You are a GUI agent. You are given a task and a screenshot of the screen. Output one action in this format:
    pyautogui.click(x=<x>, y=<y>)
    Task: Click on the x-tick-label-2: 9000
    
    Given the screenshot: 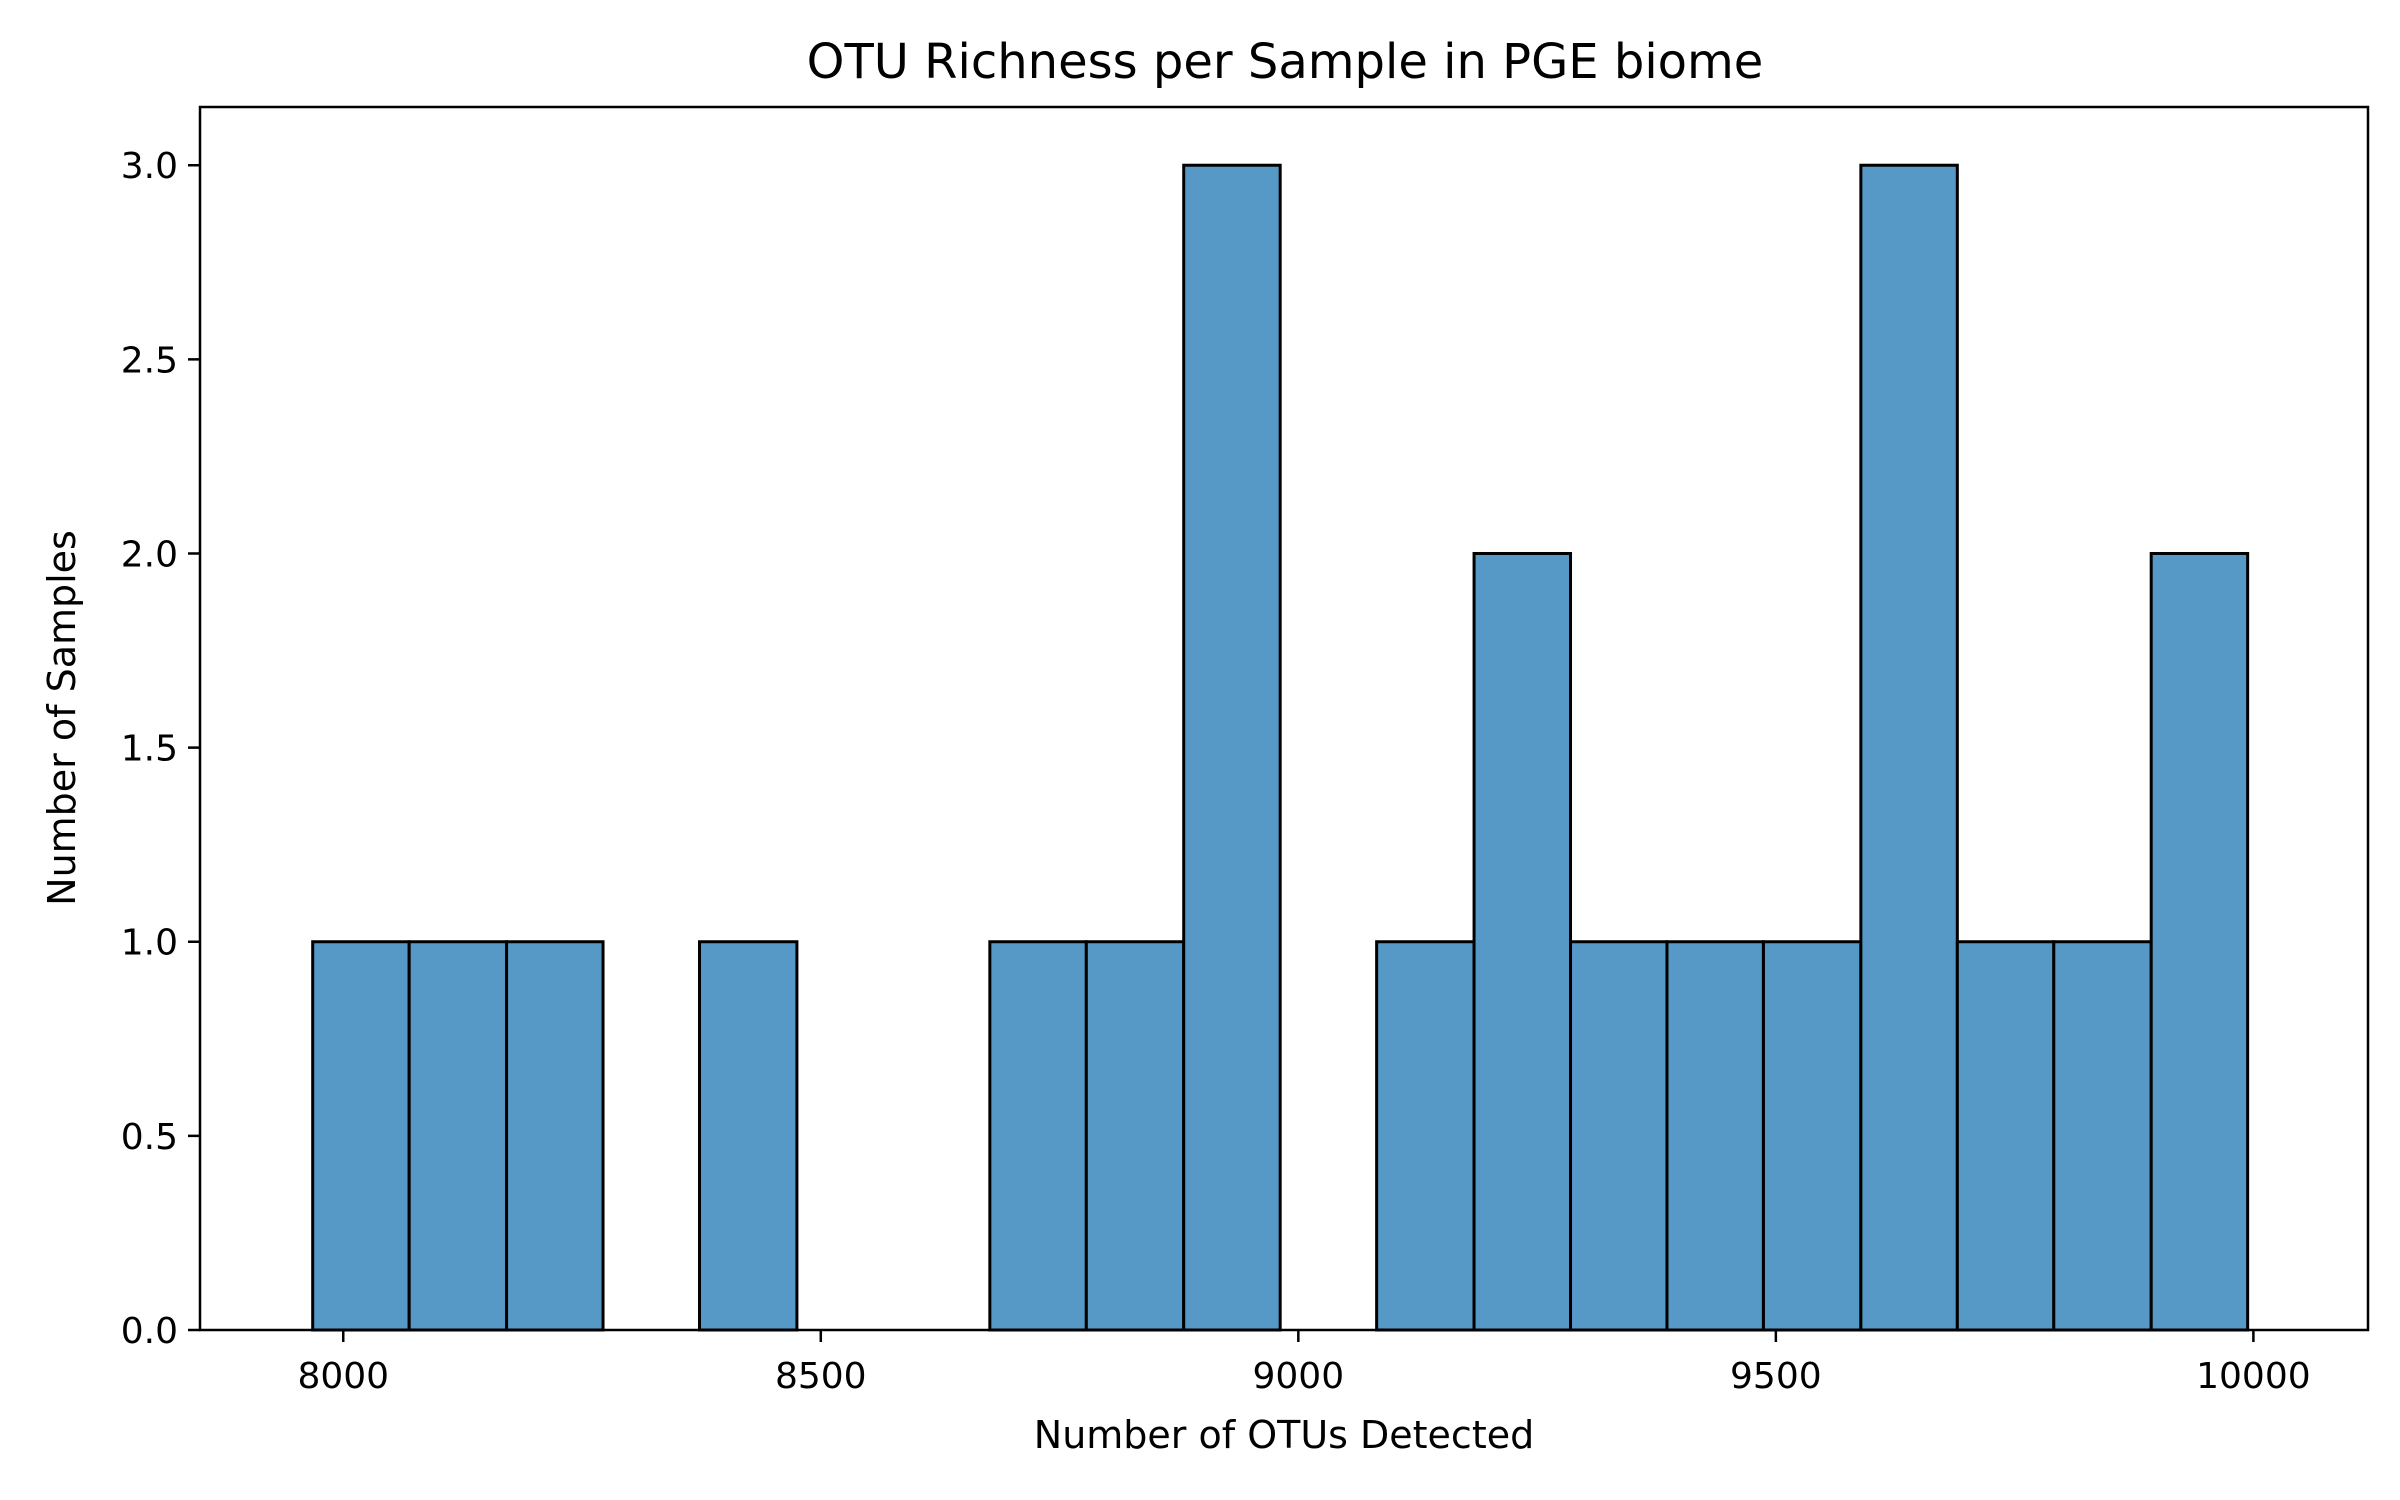 What is the action you would take?
    pyautogui.click(x=1299, y=1376)
    